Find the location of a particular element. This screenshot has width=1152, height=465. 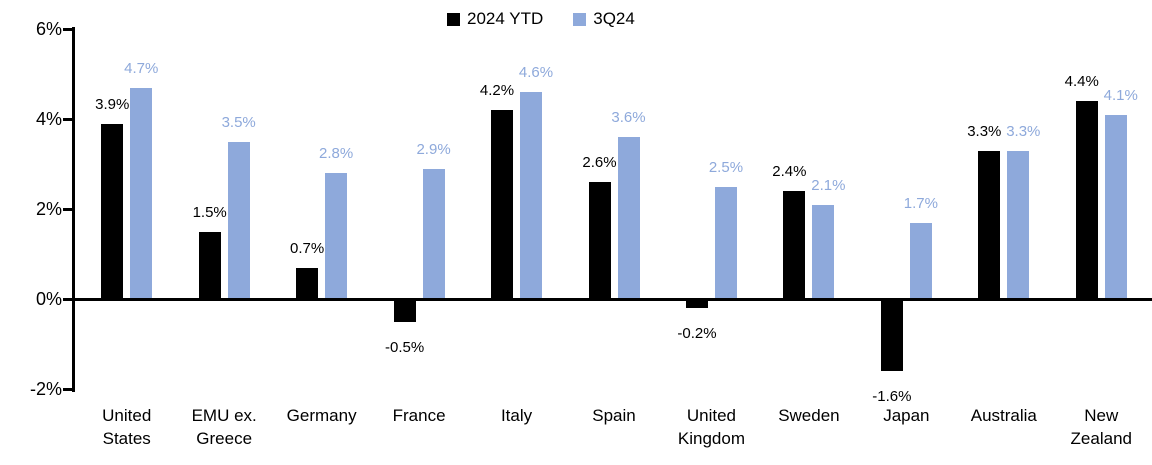

2024-ytd-value-label-france: -0.5% is located at coordinates (404, 347).